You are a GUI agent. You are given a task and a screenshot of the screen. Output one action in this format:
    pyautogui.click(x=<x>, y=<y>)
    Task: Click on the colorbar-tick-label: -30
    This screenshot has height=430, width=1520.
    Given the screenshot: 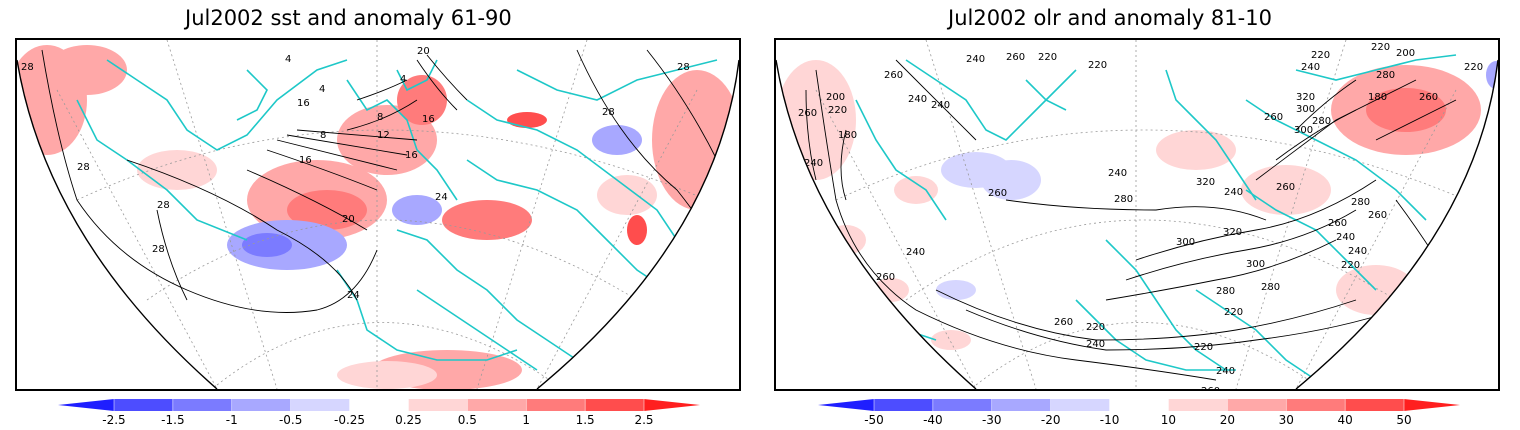 What is the action you would take?
    pyautogui.click(x=992, y=420)
    